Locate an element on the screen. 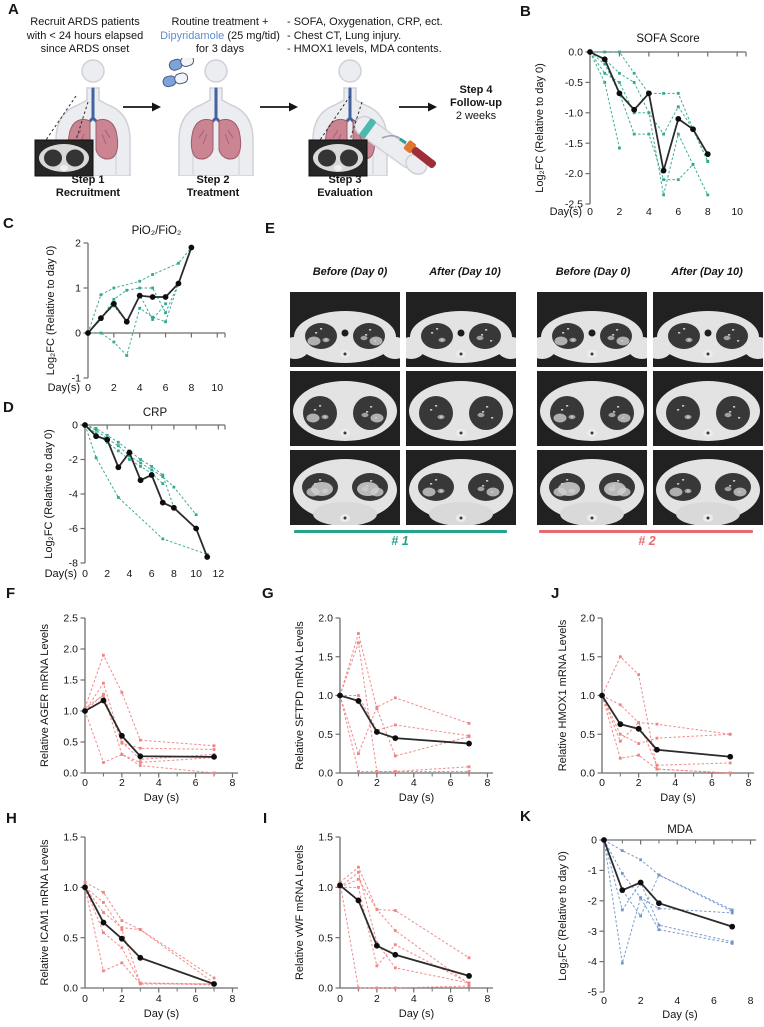 This screenshot has height=1027, width=764. panel-label-k: K is located at coordinates (525, 816).